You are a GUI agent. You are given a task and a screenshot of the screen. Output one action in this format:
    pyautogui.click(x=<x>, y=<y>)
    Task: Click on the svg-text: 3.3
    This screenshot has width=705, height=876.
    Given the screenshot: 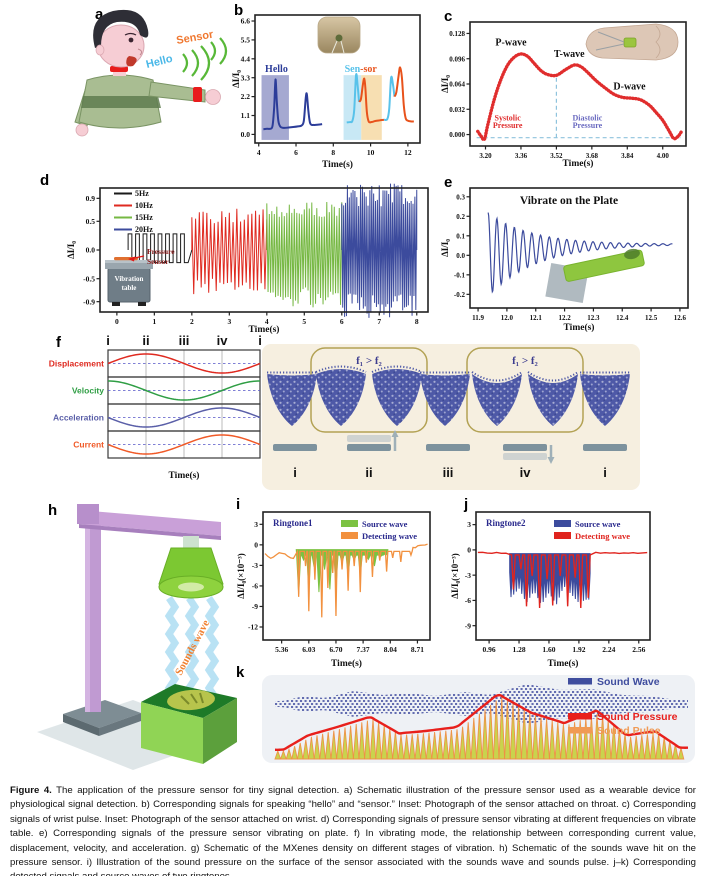 What is the action you would take?
    pyautogui.click(x=246, y=77)
    